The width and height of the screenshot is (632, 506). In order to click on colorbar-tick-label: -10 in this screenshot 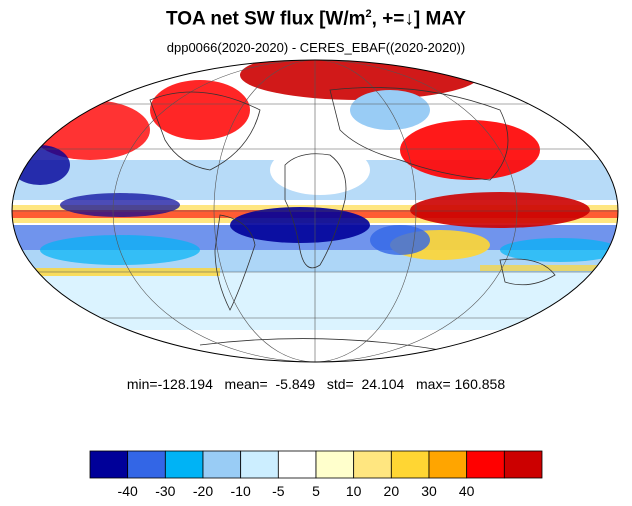, I will do `click(241, 491)`.